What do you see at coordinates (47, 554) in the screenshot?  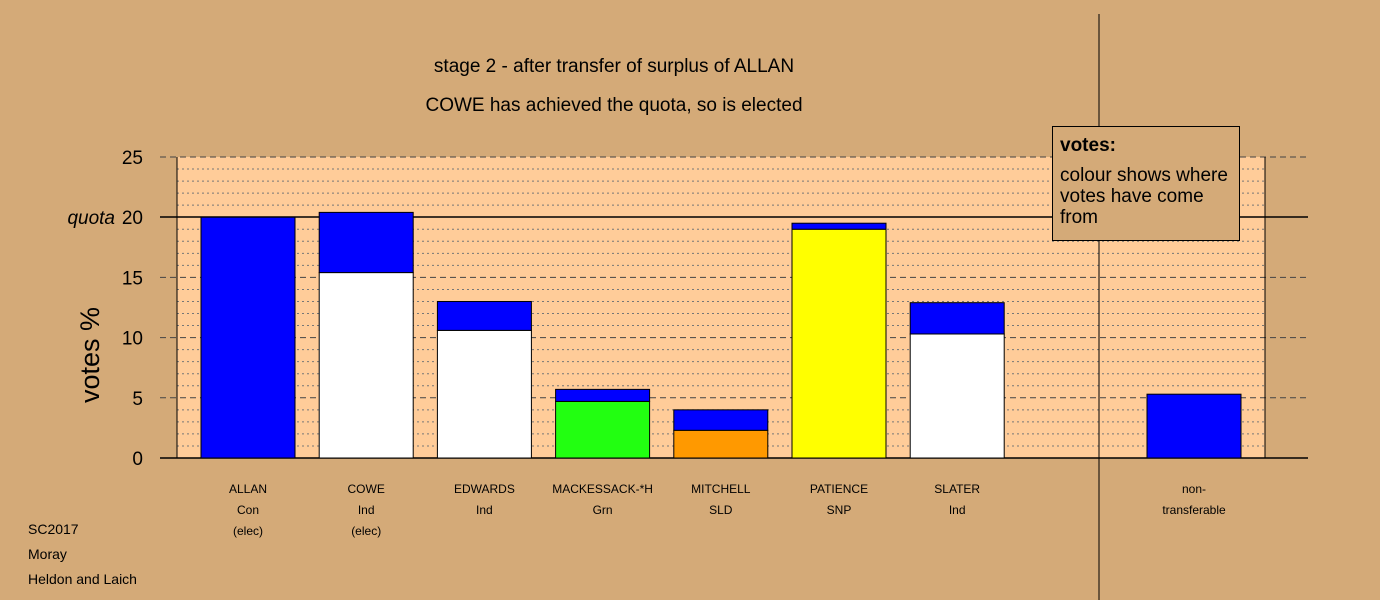 I see `footer-council: Moray` at bounding box center [47, 554].